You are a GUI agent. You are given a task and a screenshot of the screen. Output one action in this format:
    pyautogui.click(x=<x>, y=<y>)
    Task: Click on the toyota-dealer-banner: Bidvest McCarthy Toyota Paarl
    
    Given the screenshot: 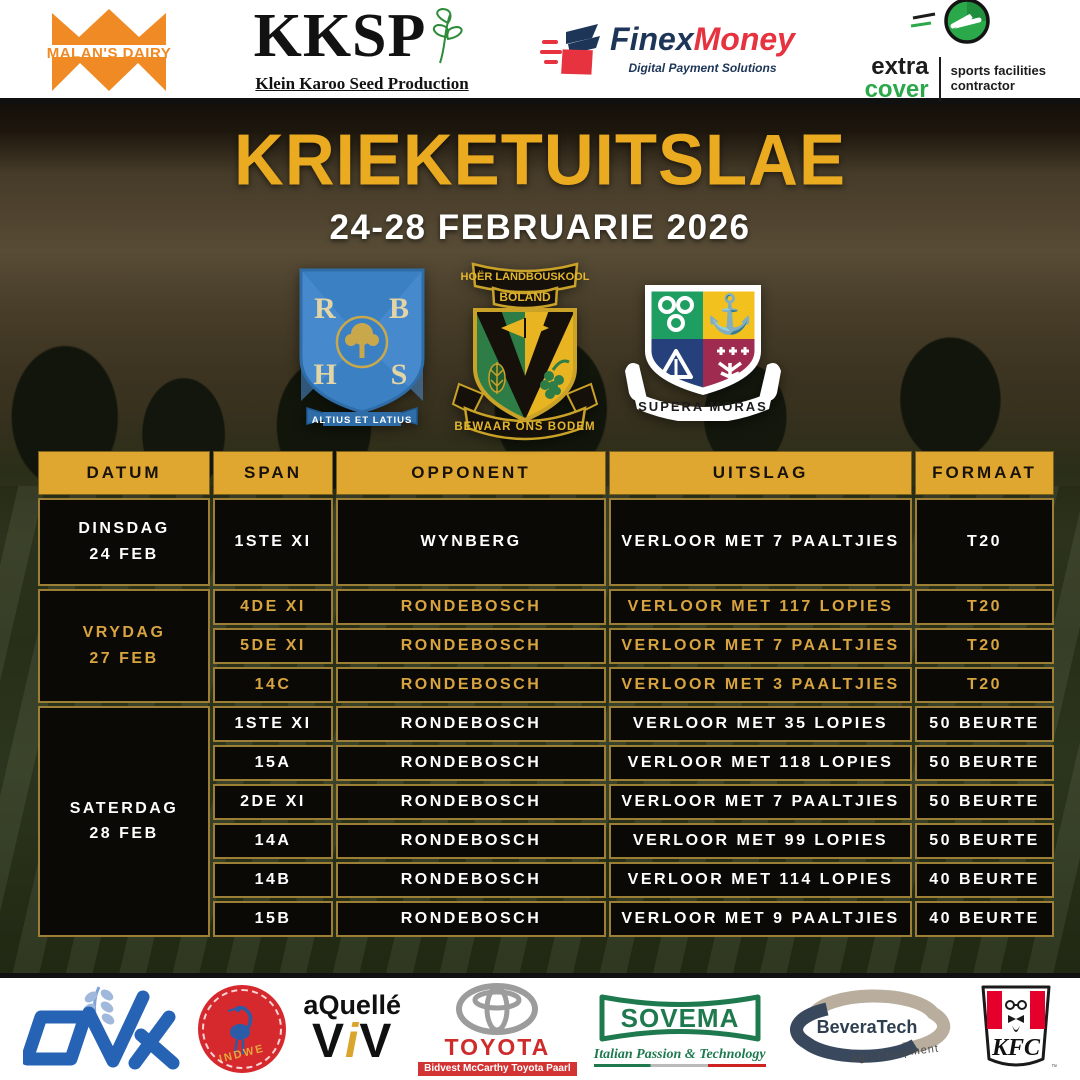 What is the action you would take?
    pyautogui.click(x=497, y=1068)
    